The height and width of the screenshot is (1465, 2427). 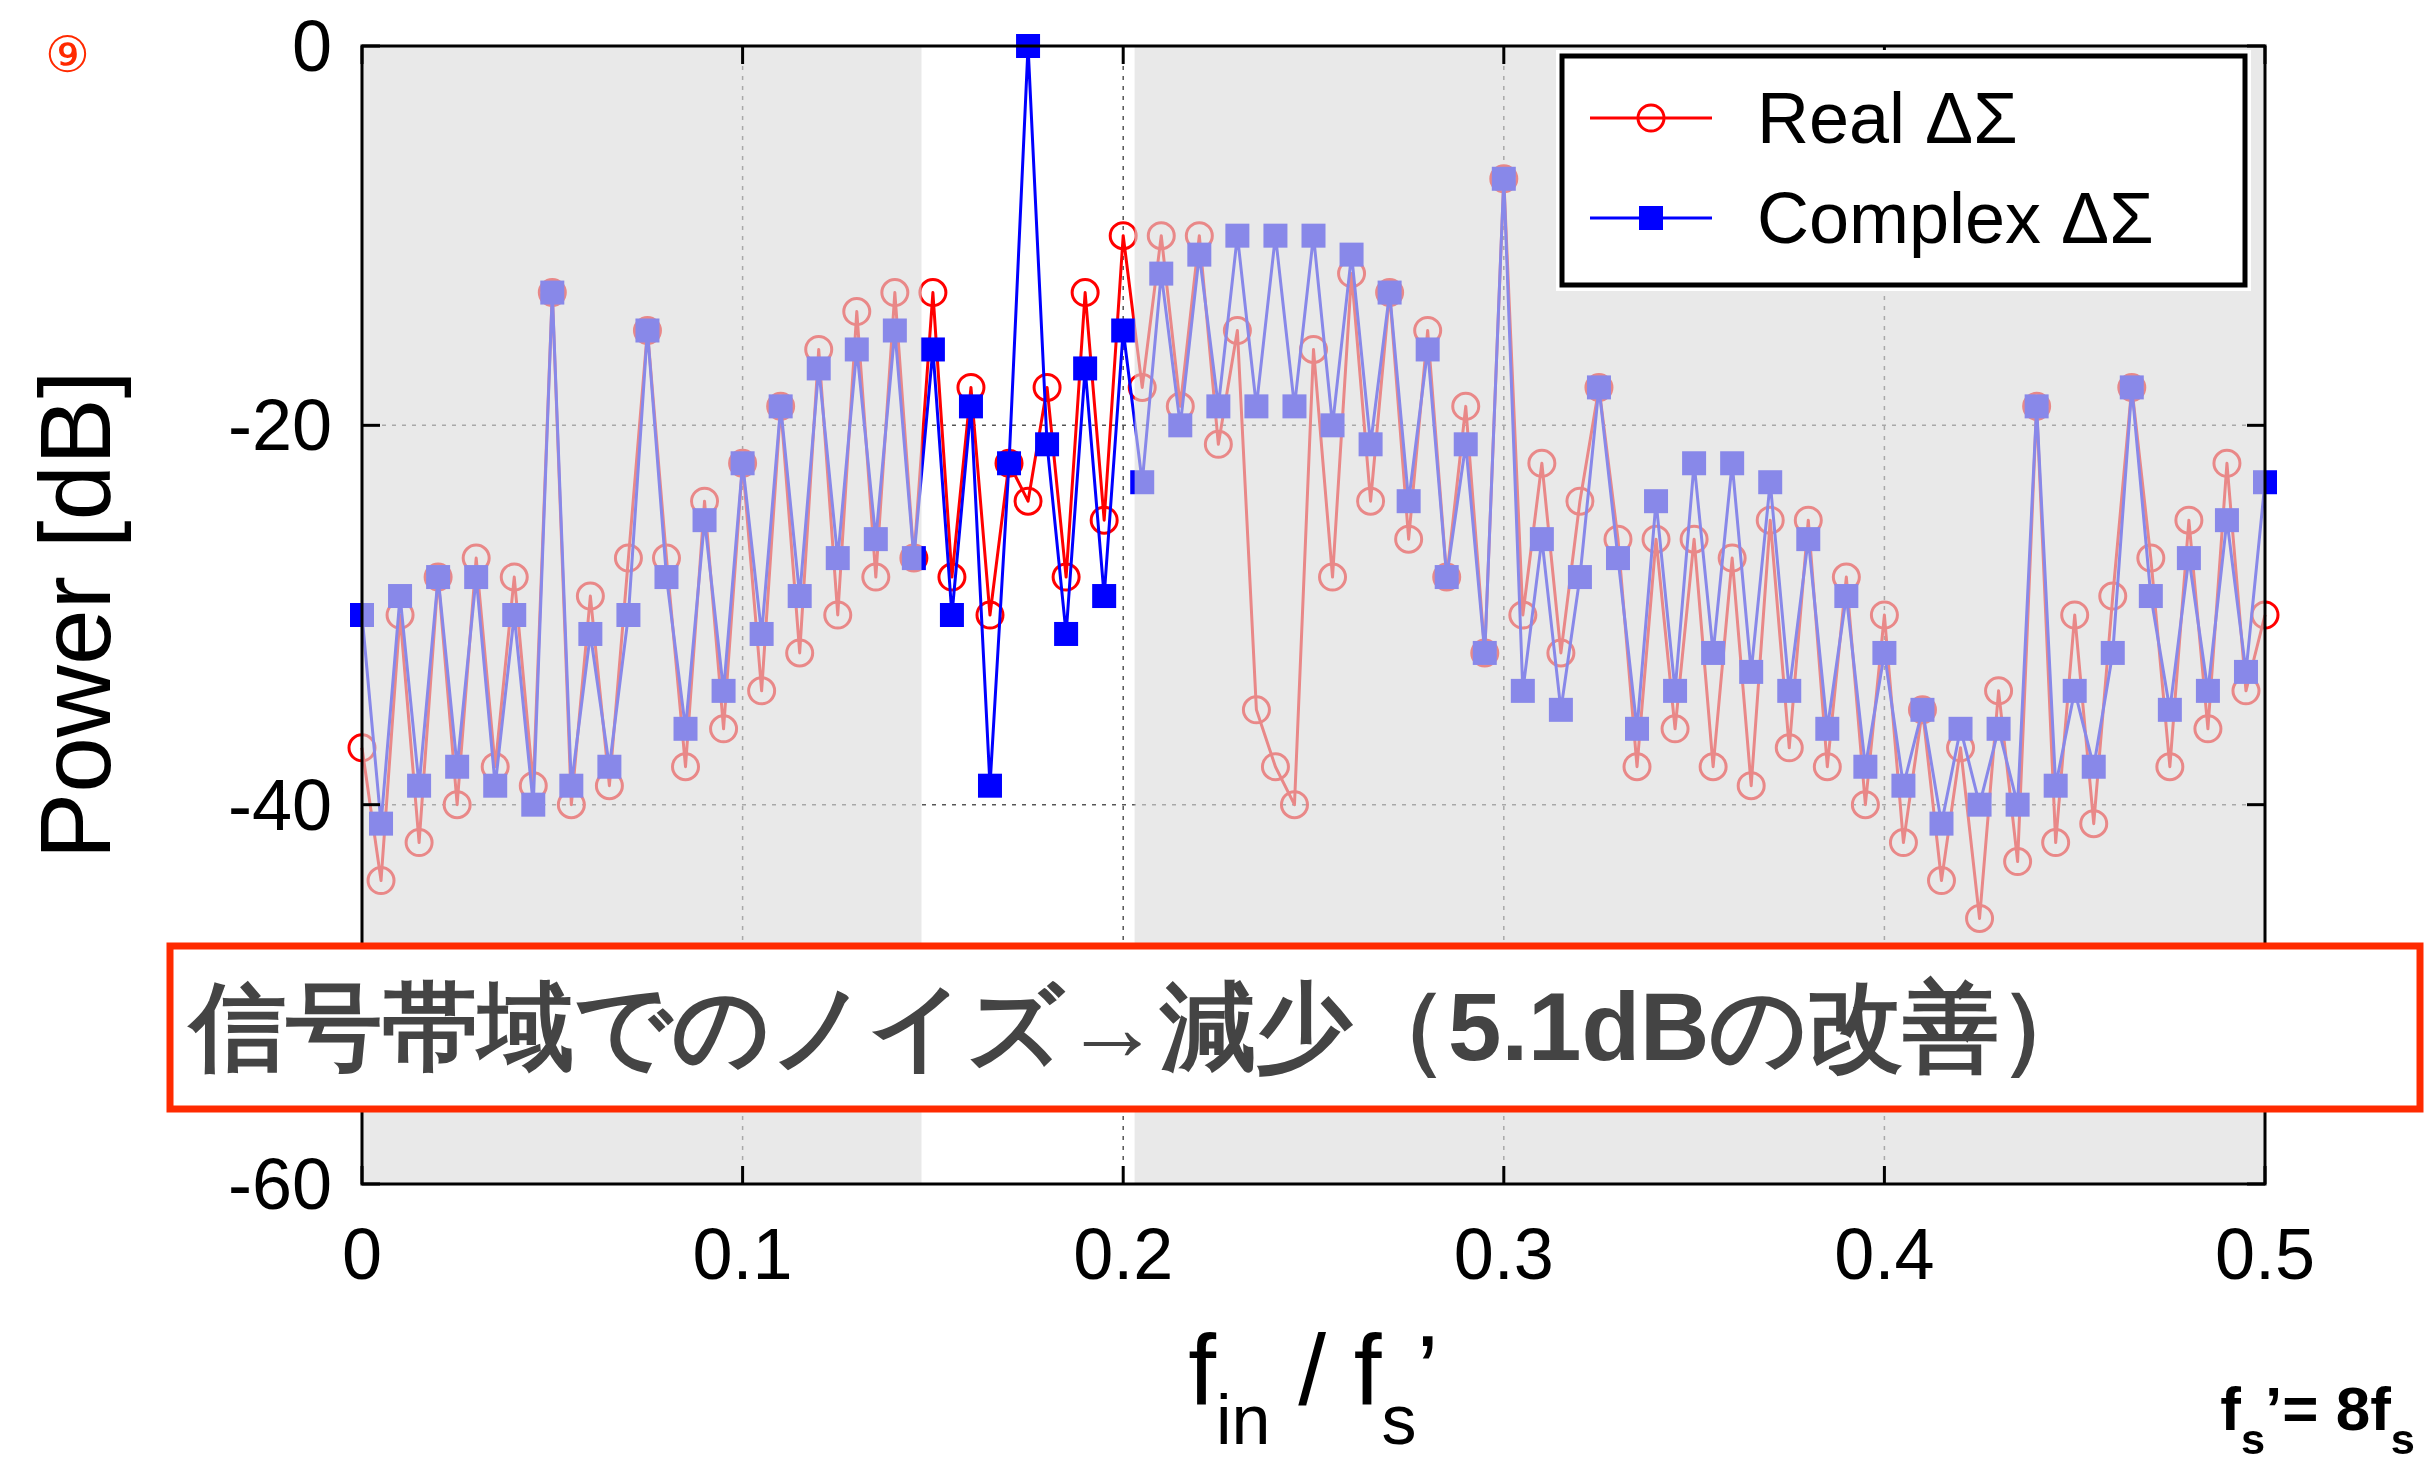 What do you see at coordinates (1141, 1026) in the screenshot?
I see `annotation: 信号帯域でのノイズ→減少（5.1dBの改善）` at bounding box center [1141, 1026].